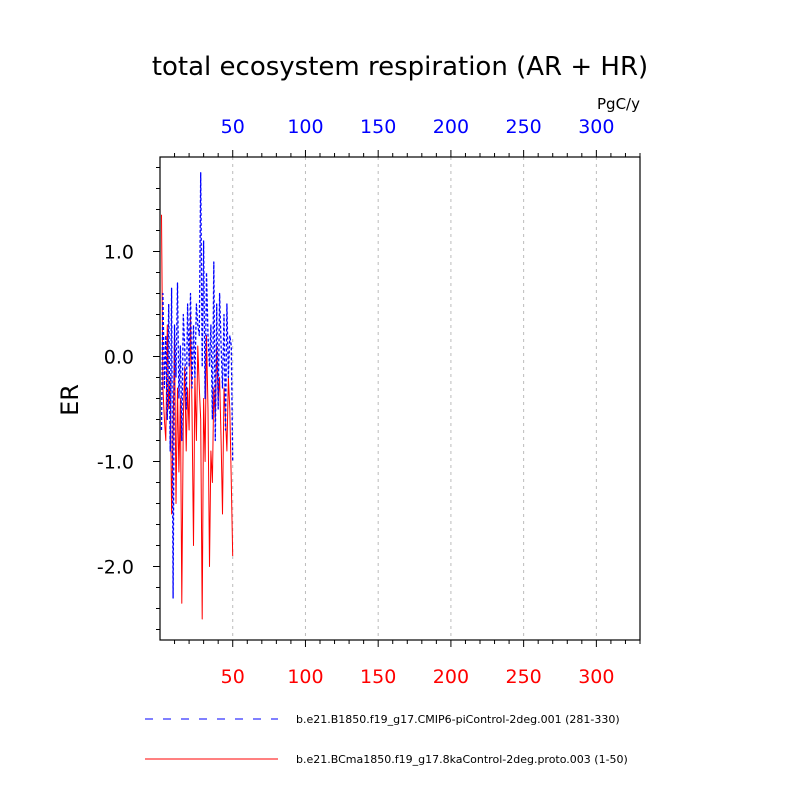 Image resolution: width=800 pixels, height=800 pixels. Describe the element at coordinates (119, 358) in the screenshot. I see `y-tick-label: 0.0` at that location.